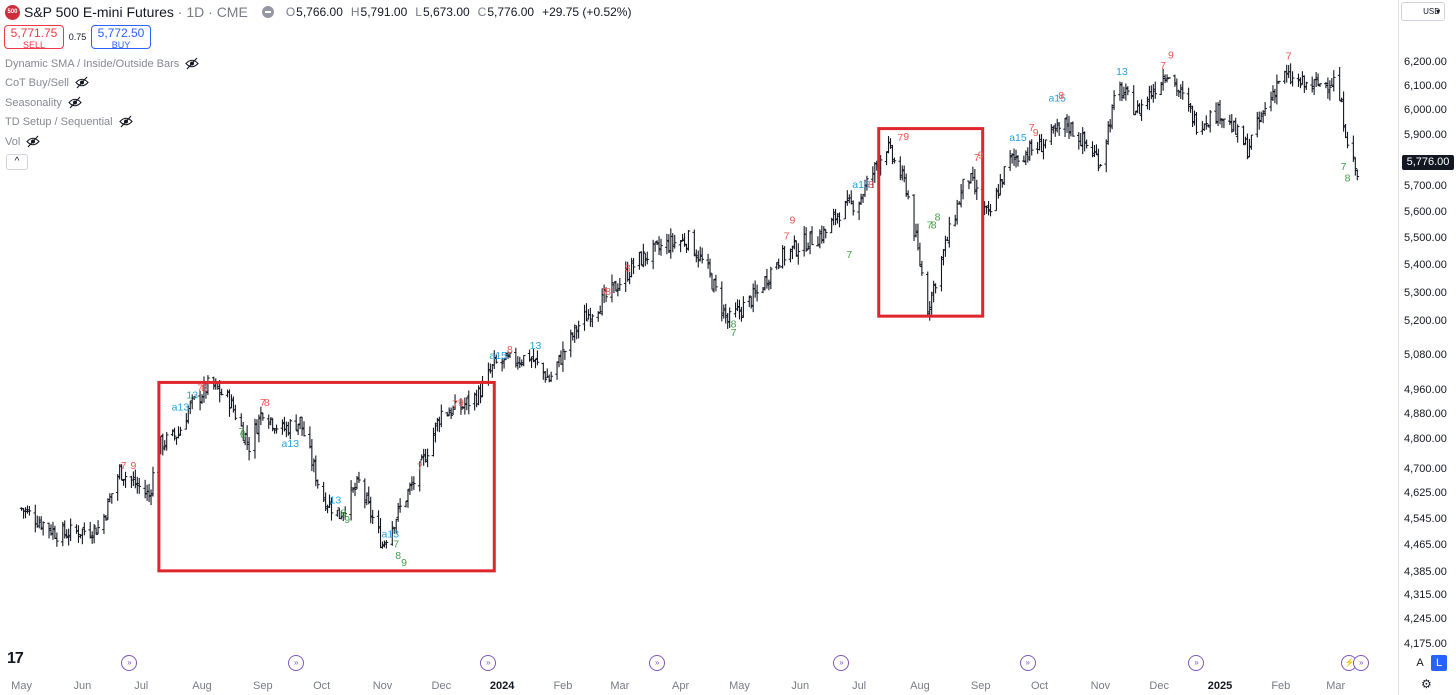 The width and height of the screenshot is (1456, 695). I want to click on price-tick-label: 6,100.00, so click(1425, 86).